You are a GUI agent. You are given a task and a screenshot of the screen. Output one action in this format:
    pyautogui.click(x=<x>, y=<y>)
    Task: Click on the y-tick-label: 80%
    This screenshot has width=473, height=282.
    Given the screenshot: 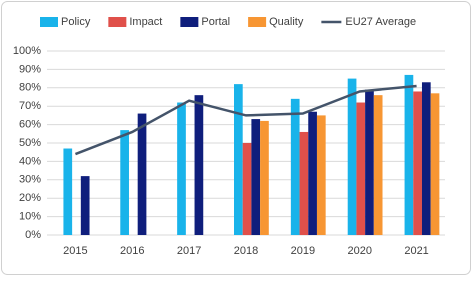 What is the action you would take?
    pyautogui.click(x=30, y=88)
    